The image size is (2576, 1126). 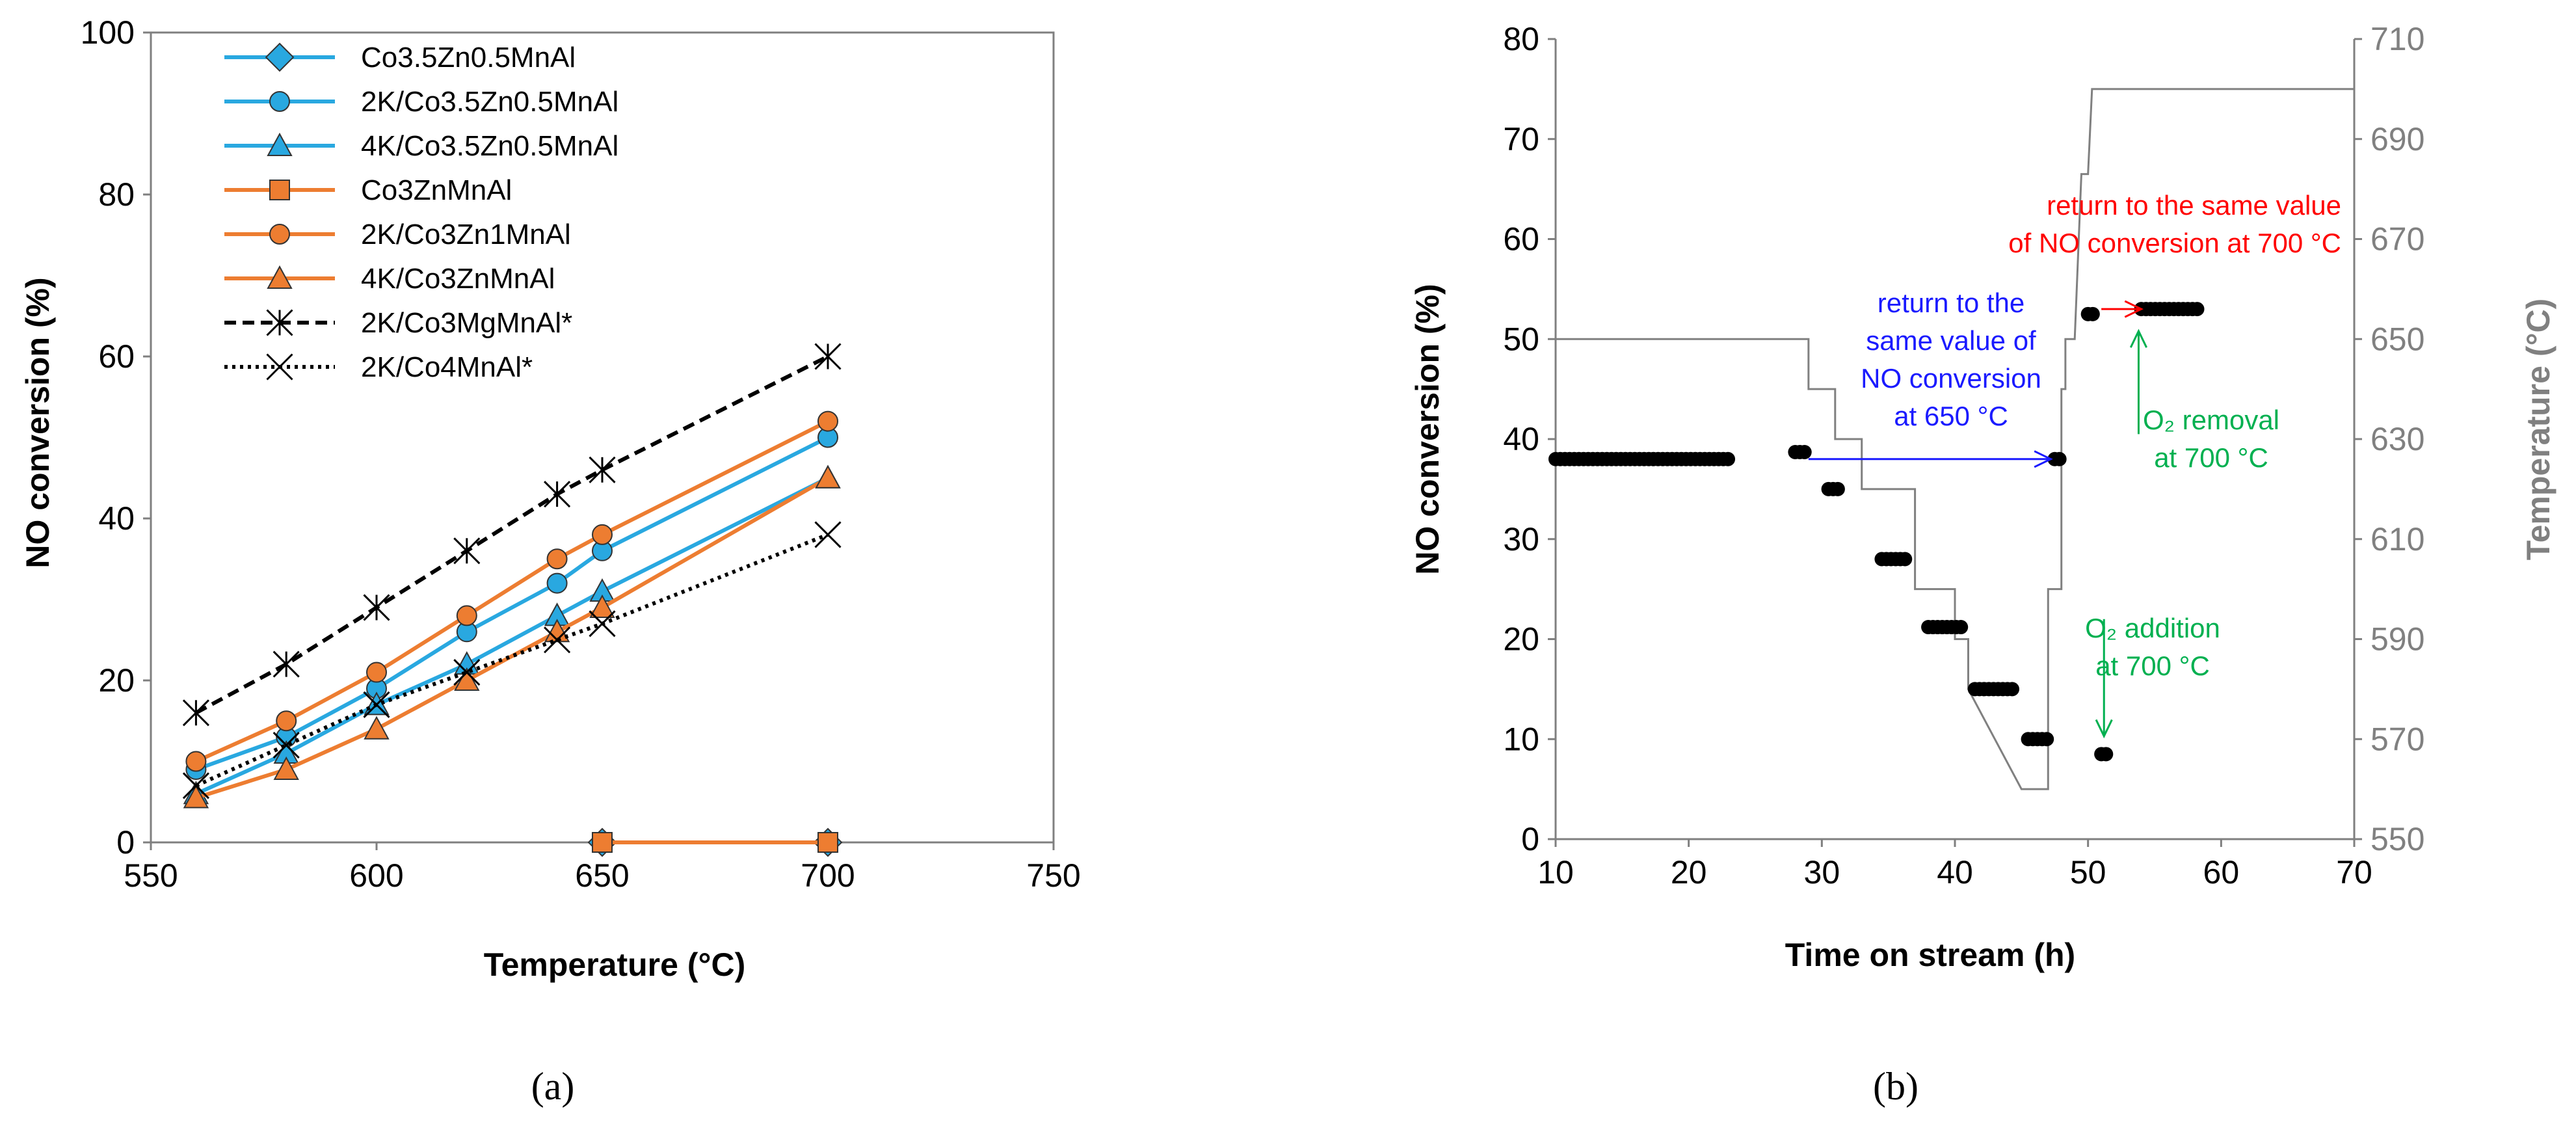 I want to click on legend-entry: 4K/Co3ZnMnAl, so click(x=390, y=279).